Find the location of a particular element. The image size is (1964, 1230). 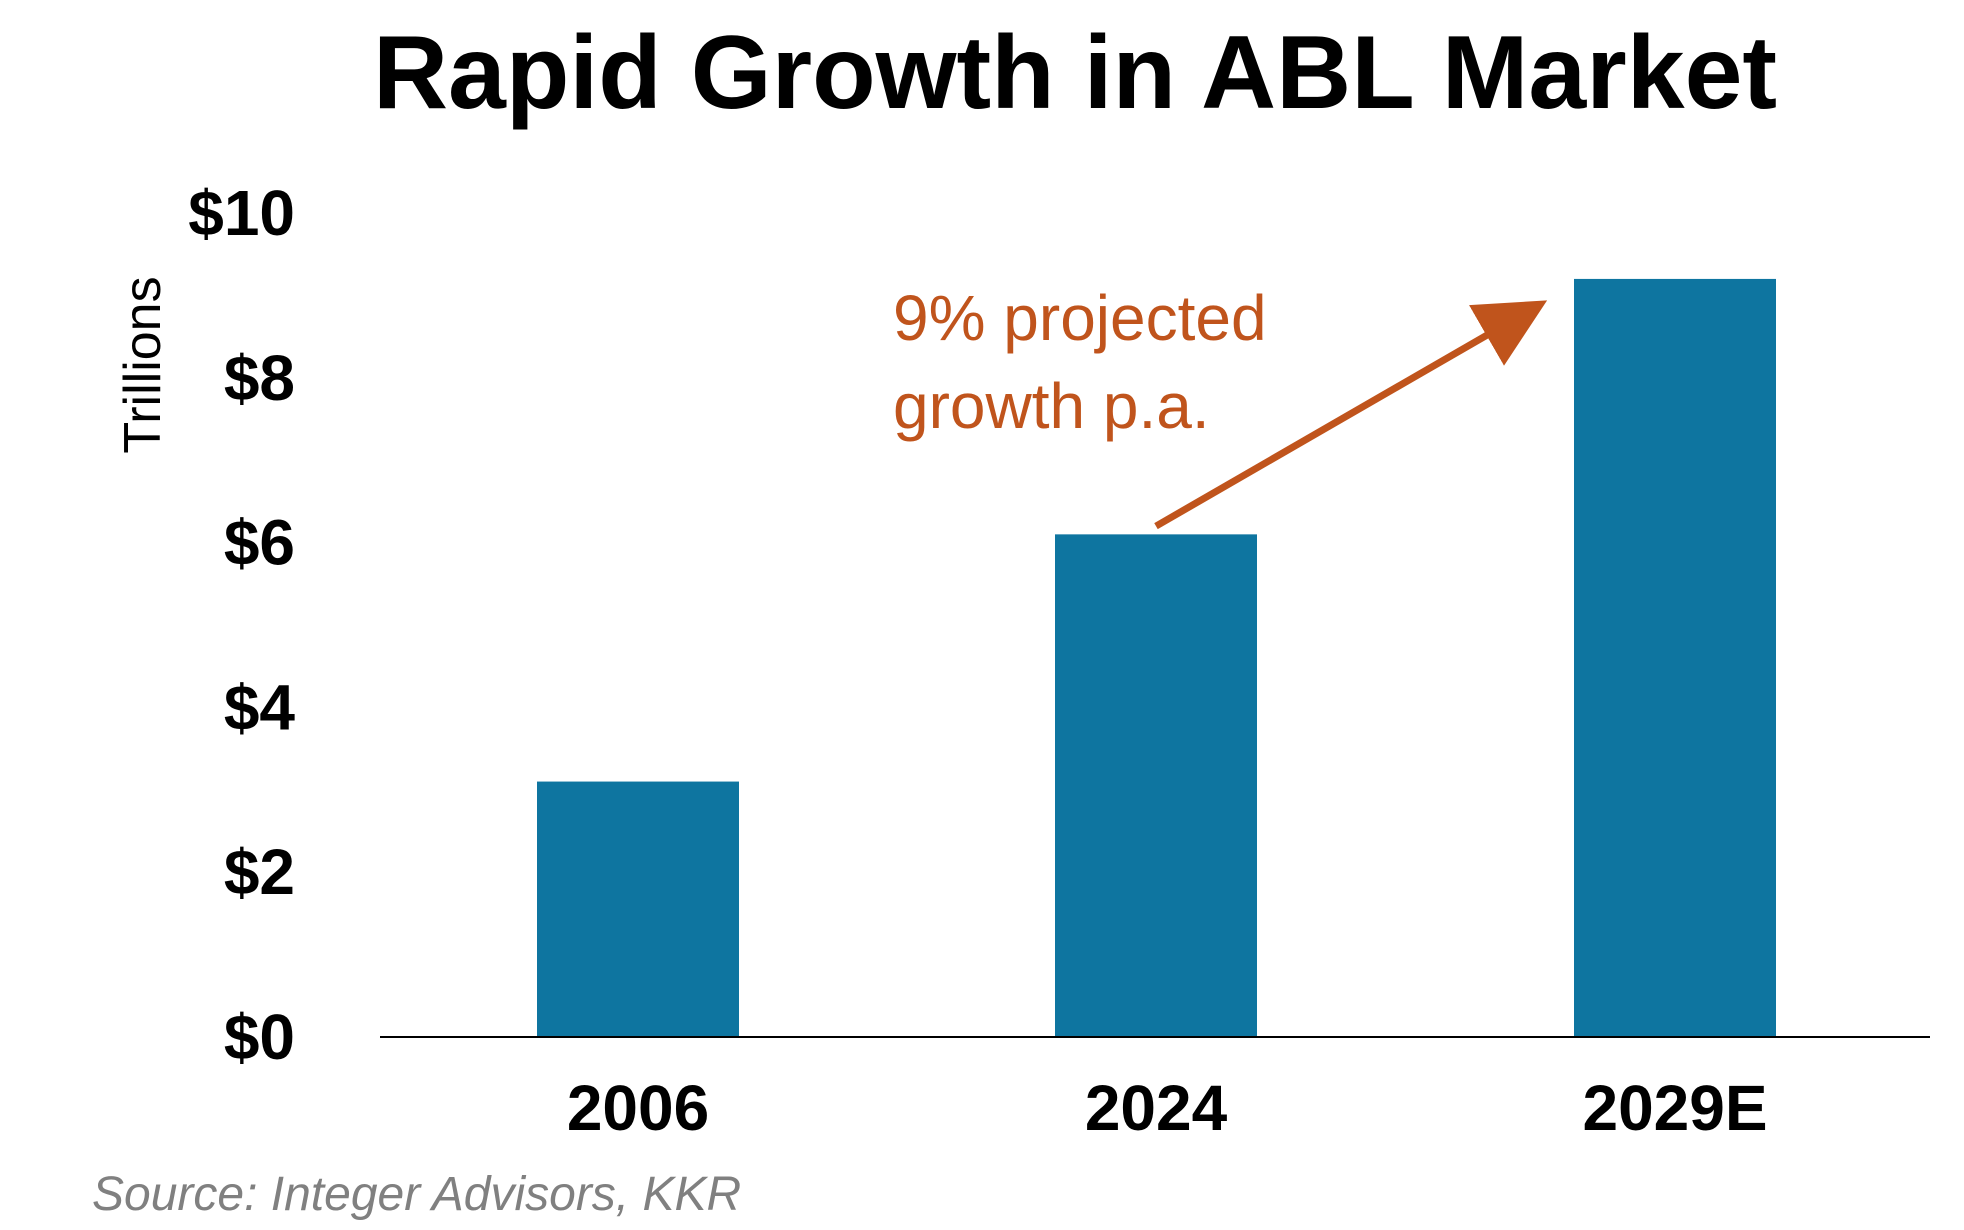

y-tick-label: $0 is located at coordinates (259, 1037).